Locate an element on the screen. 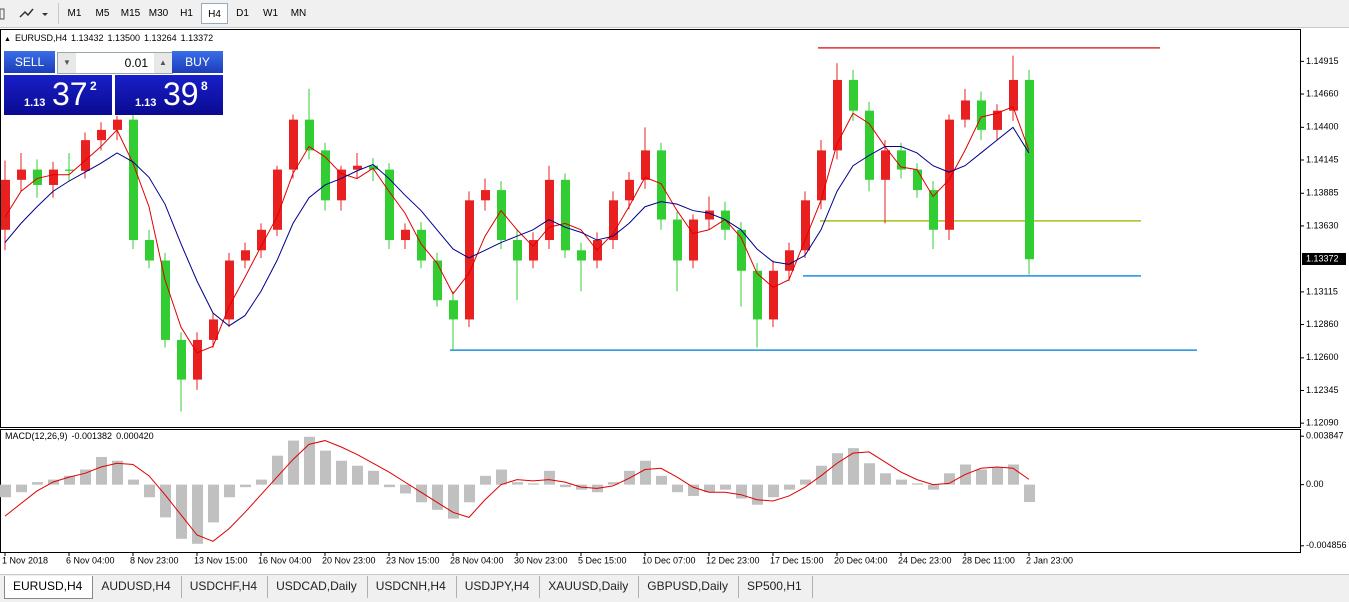 The width and height of the screenshot is (1349, 602). chart-tab: GBPUSD,Daily is located at coordinates (689, 587).